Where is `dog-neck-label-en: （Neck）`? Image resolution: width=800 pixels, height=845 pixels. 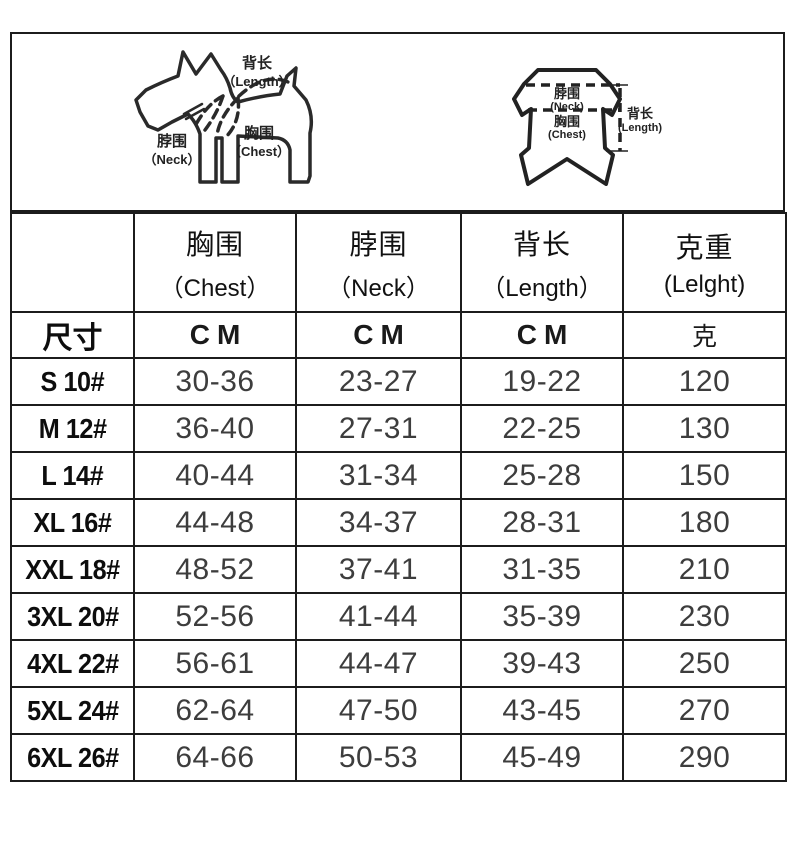
dog-neck-label-en: （Neck） is located at coordinates (171, 159).